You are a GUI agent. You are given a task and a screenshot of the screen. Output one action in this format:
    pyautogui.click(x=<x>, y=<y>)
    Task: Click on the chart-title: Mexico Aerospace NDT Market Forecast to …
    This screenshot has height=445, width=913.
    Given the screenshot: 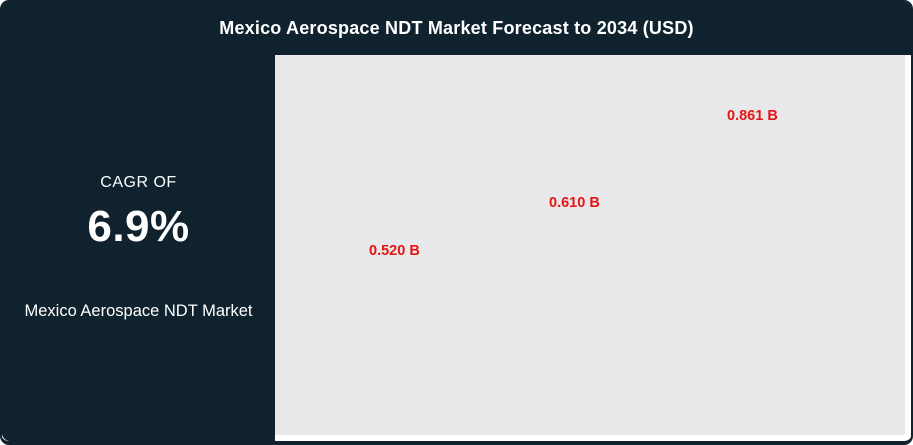 What is the action you would take?
    pyautogui.click(x=456, y=28)
    